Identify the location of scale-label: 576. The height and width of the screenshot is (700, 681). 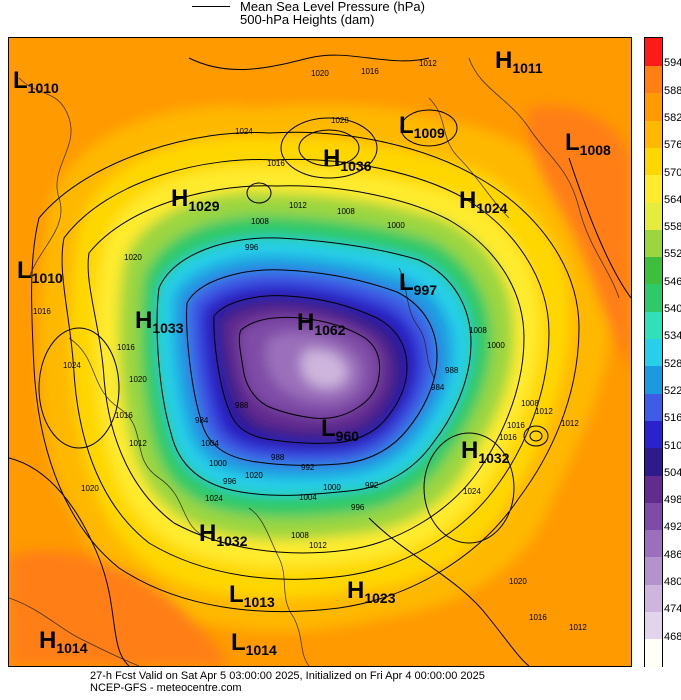
(672, 145).